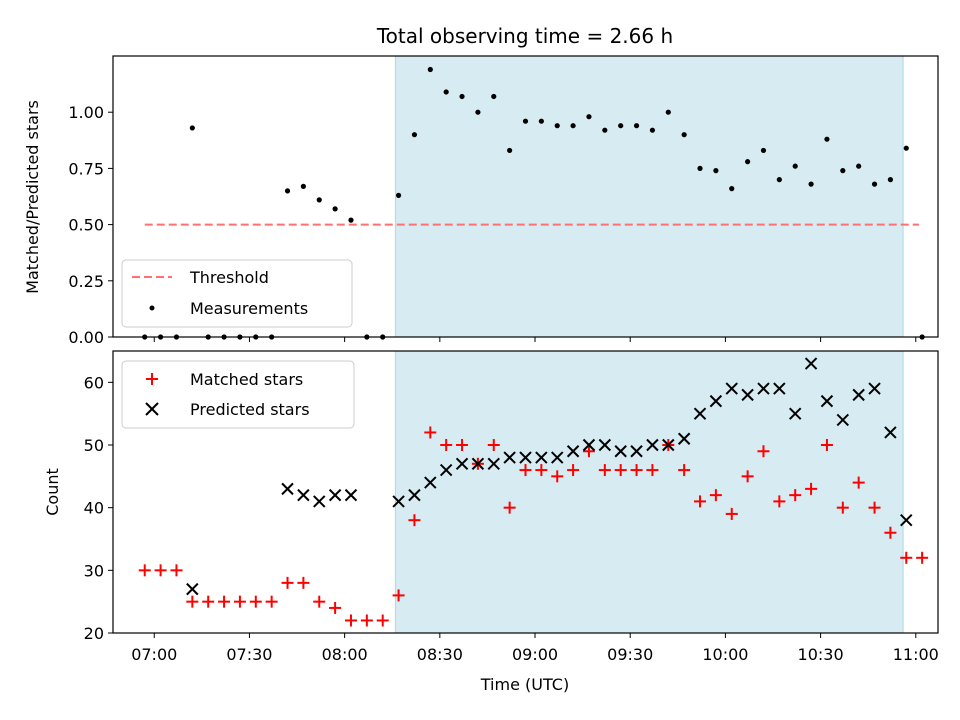 Image resolution: width=960 pixels, height=720 pixels. I want to click on x-axis-label: Time (UTC), so click(524, 684).